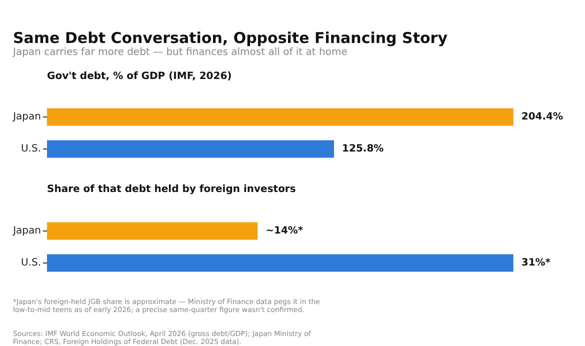 The width and height of the screenshot is (585, 346). I want to click on chart-title: Same Debt Conversation, Opposite Financing Story, so click(230, 38).